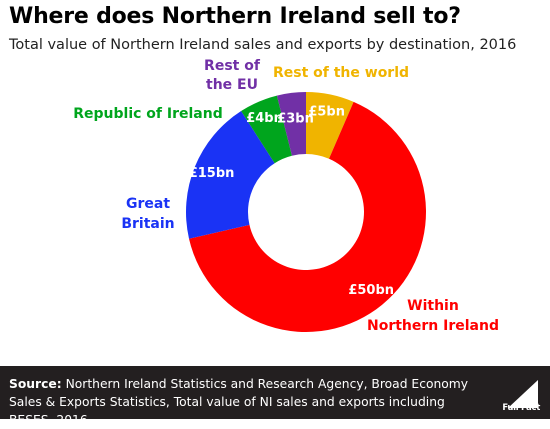  I want to click on slice-rest-of-the-world, so click(330, 125).